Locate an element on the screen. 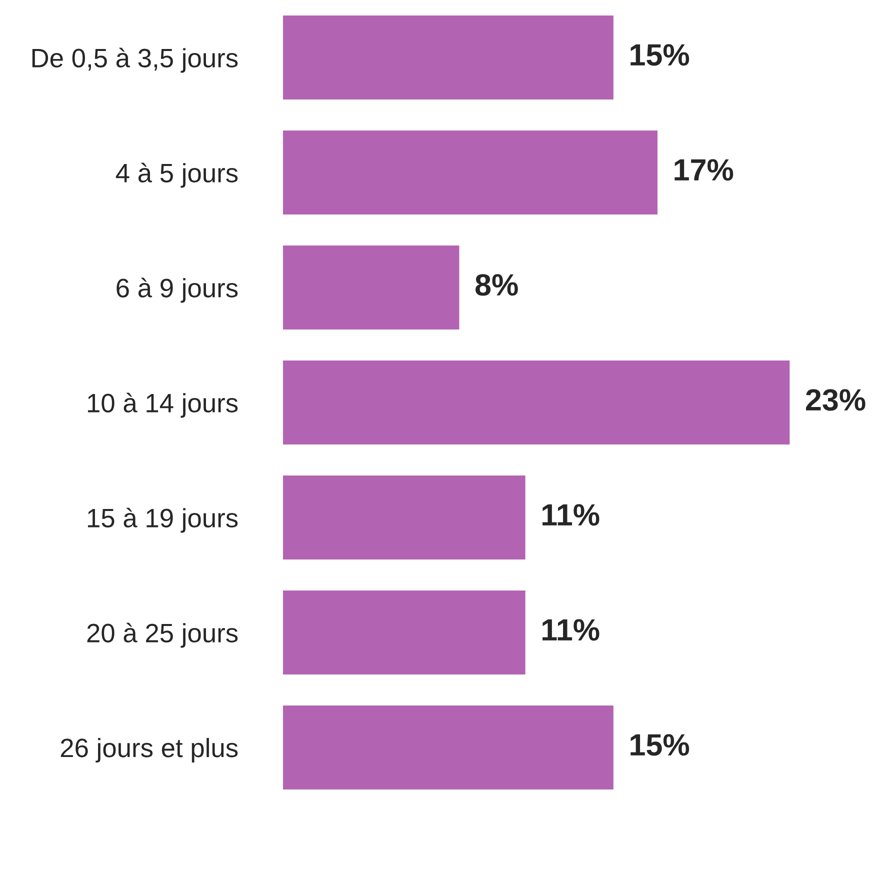 This screenshot has width=876, height=894. data-label: 8% is located at coordinates (496, 285).